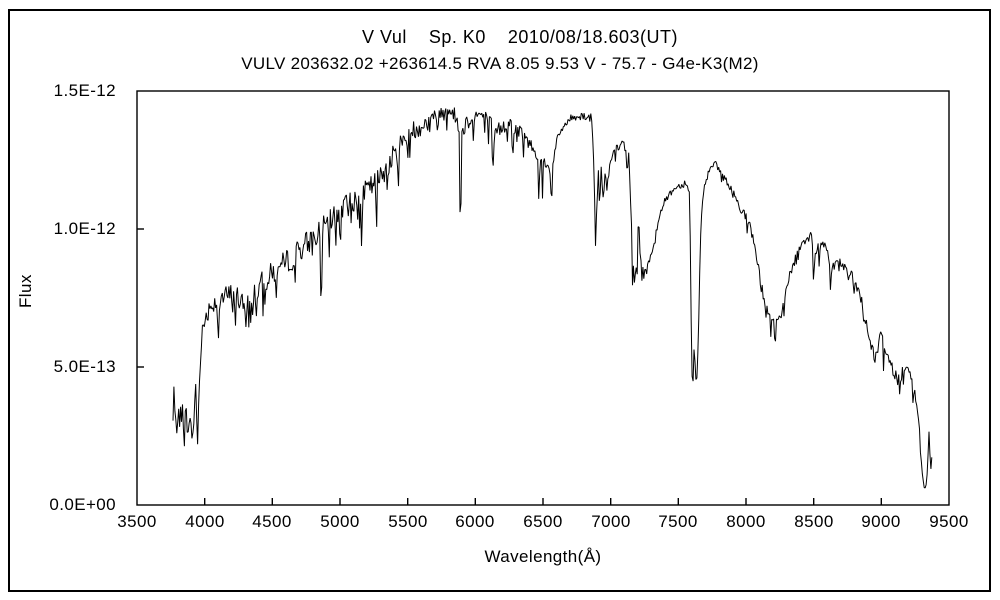  Describe the element at coordinates (475, 521) in the screenshot. I see `x-tick-label: 6000` at that location.